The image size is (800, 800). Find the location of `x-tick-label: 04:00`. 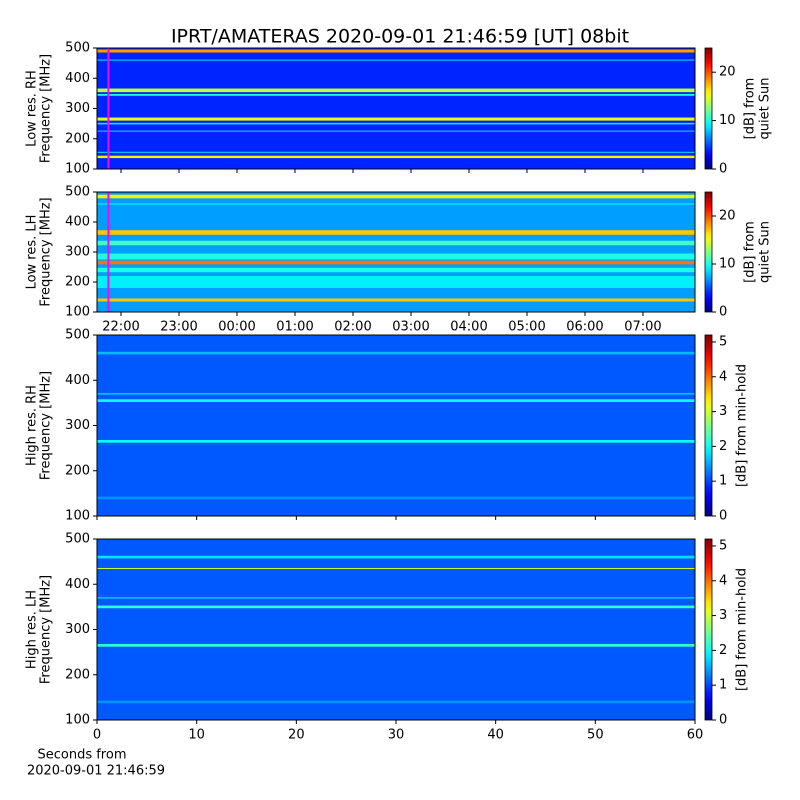

x-tick-label: 04:00 is located at coordinates (468, 327).